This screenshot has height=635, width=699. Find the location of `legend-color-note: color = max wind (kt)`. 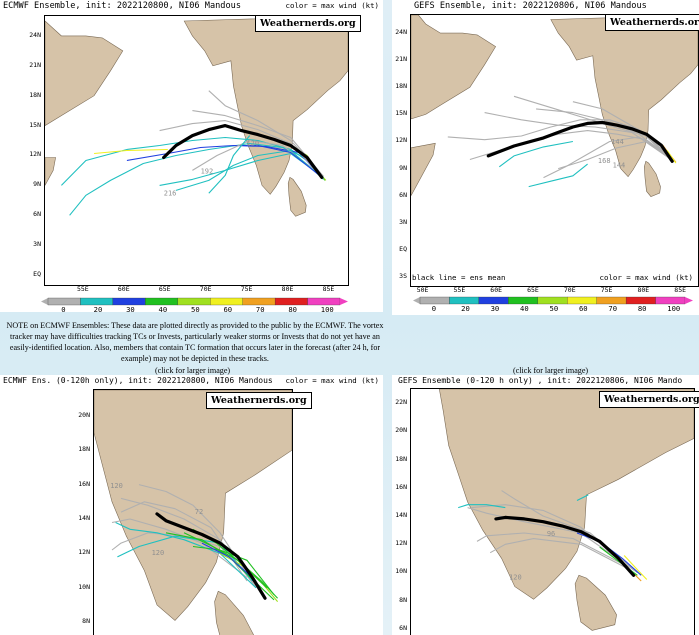

legend-color-note: color = max wind (kt) is located at coordinates (646, 277).